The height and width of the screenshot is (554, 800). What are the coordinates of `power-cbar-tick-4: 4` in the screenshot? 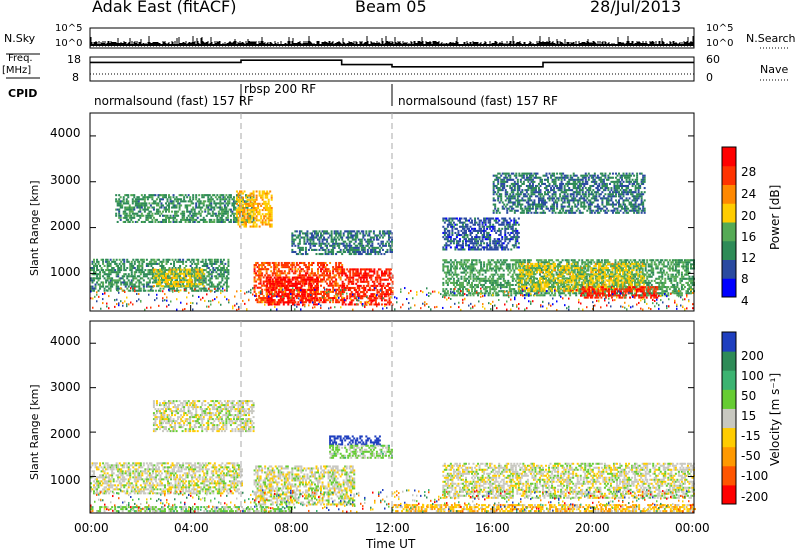 It's located at (745, 301).